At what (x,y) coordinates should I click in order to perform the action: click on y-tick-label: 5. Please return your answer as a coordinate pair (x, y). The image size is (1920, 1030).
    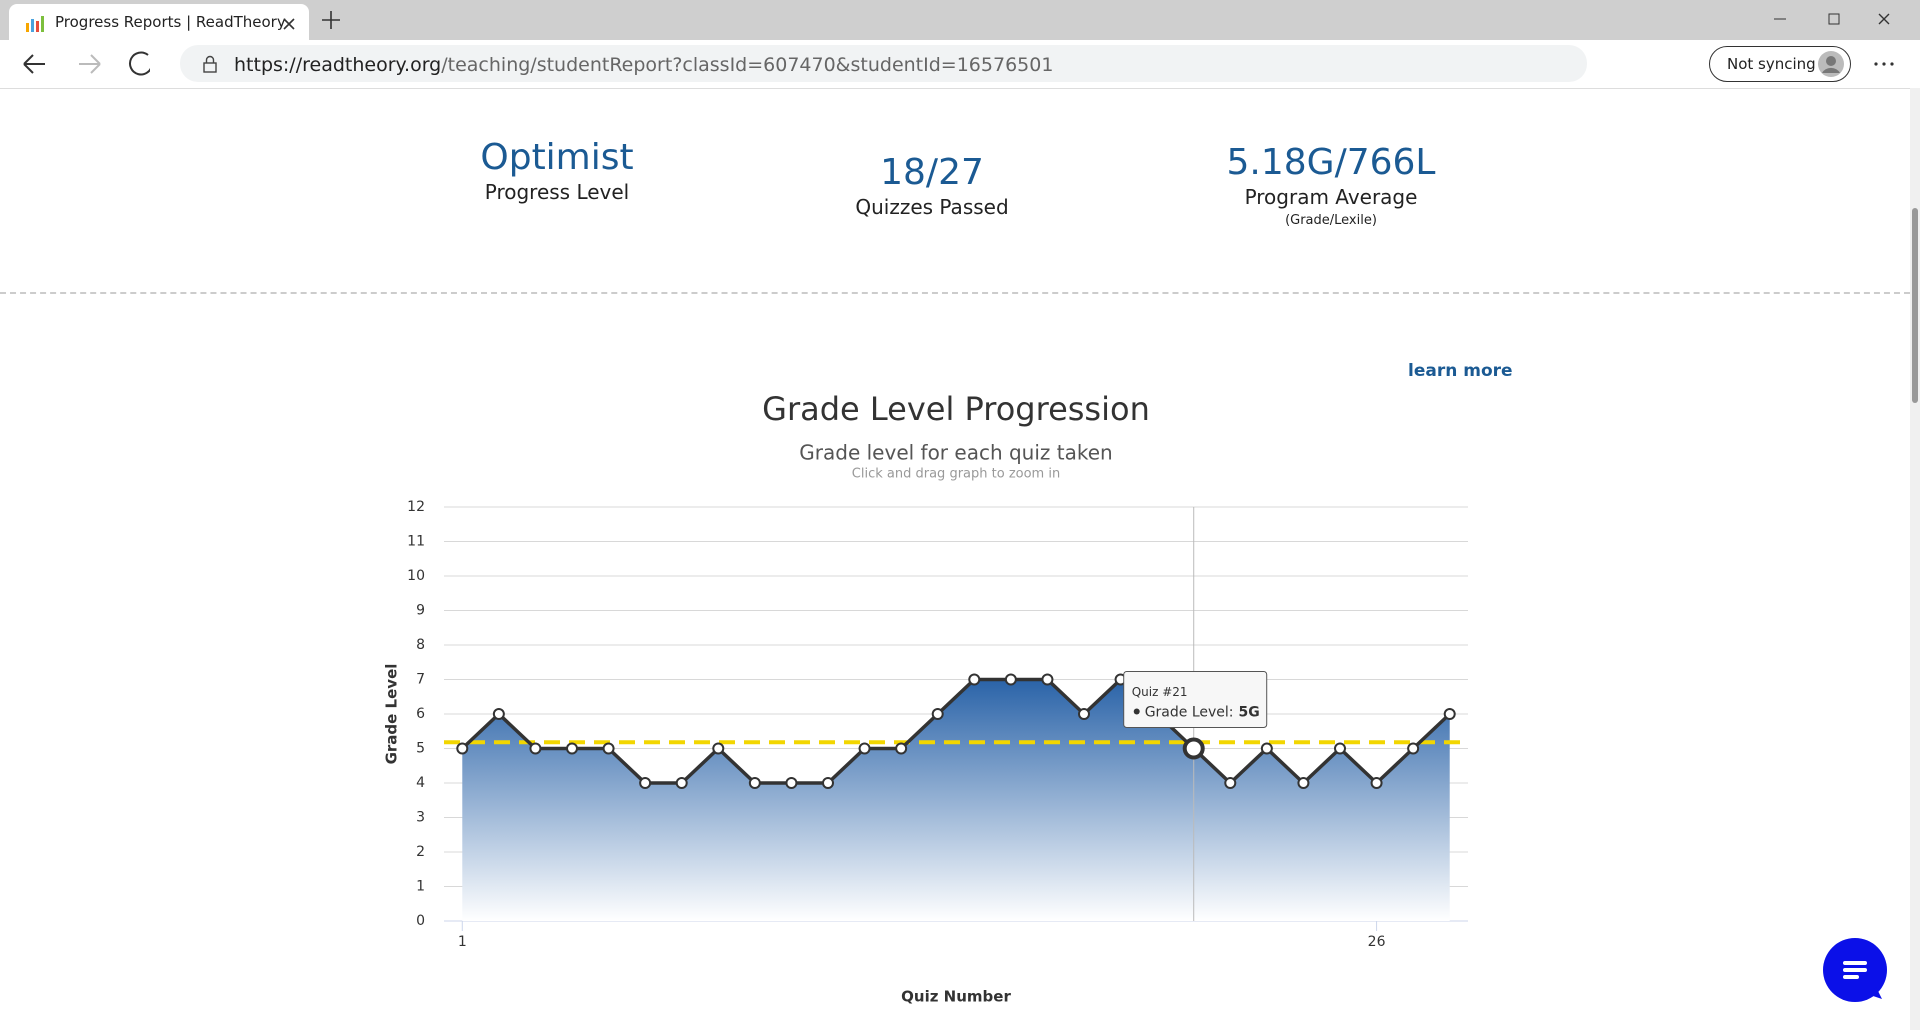
    Looking at the image, I should click on (420, 749).